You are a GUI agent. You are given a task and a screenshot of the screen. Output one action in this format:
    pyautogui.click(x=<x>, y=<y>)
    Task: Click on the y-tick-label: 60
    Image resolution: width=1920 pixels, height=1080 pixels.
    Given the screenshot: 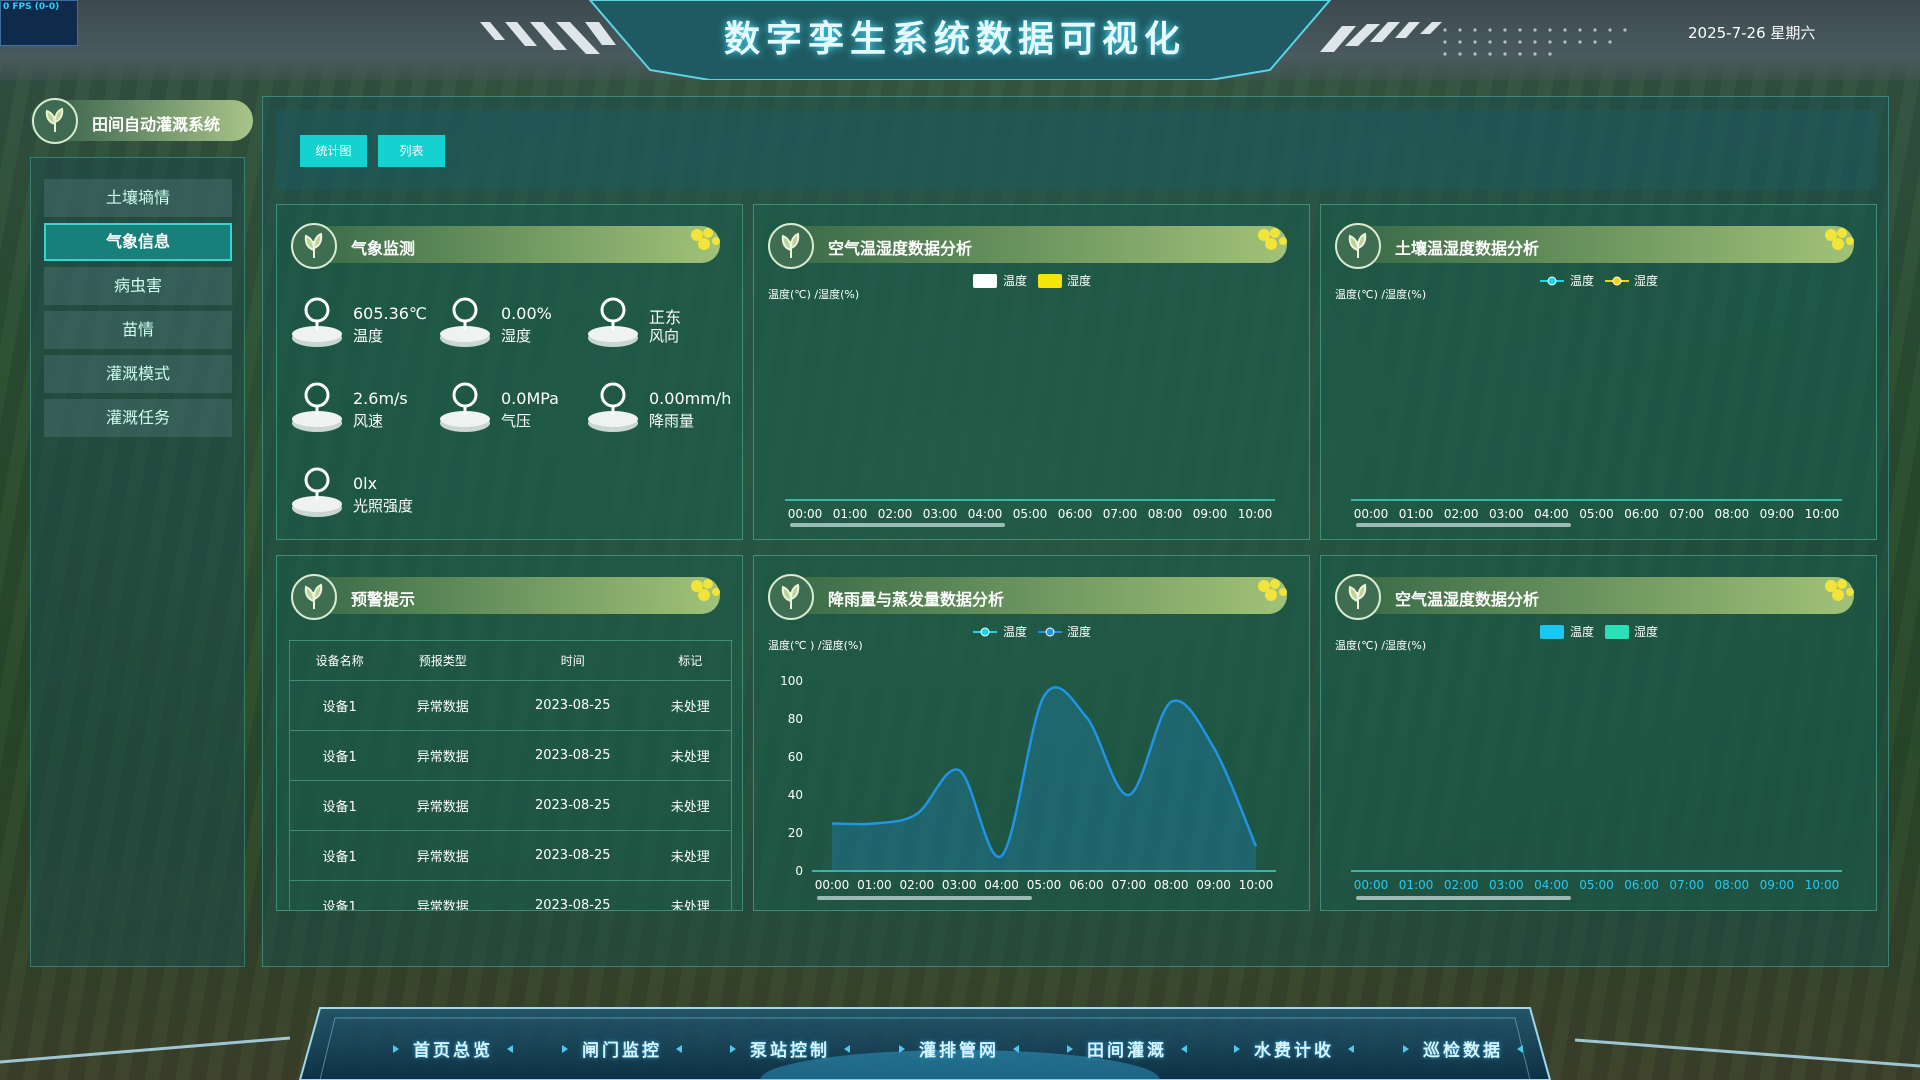 What is the action you would take?
    pyautogui.click(x=795, y=757)
    